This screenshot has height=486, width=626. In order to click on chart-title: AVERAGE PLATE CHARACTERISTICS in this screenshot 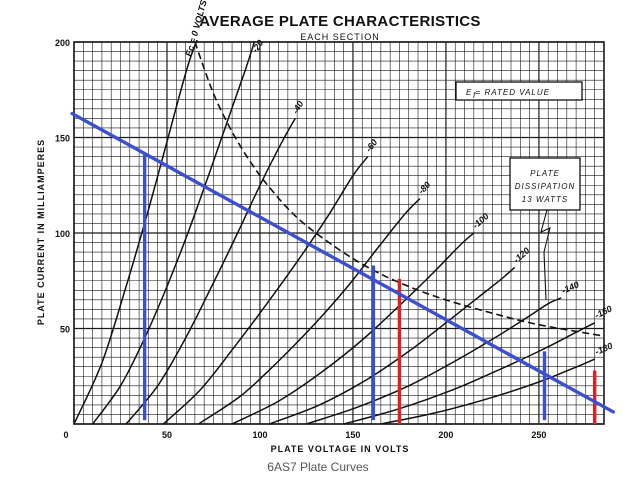, I will do `click(340, 21)`.